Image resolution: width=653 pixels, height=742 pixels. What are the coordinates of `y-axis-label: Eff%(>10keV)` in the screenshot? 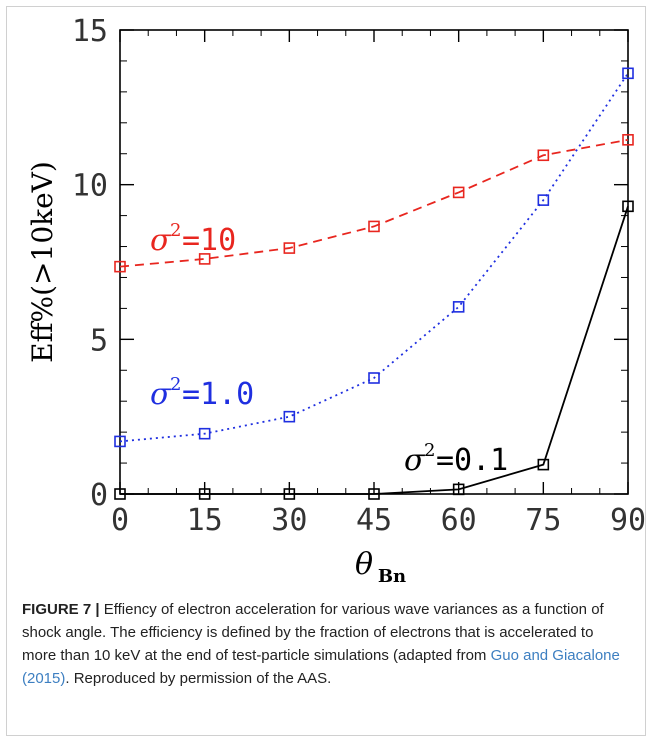 It's located at (42, 262).